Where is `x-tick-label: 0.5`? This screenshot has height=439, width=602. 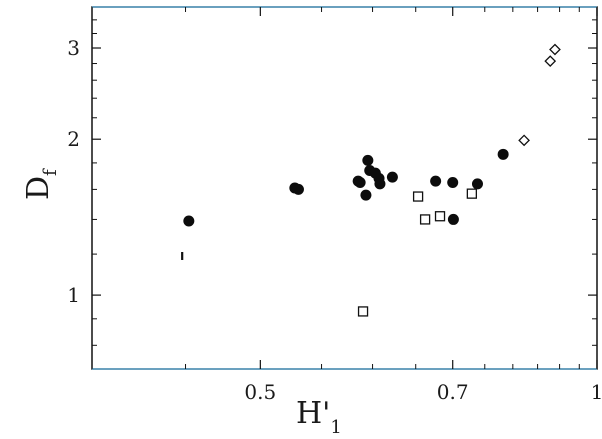
x-tick-label: 0.5 is located at coordinates (260, 392).